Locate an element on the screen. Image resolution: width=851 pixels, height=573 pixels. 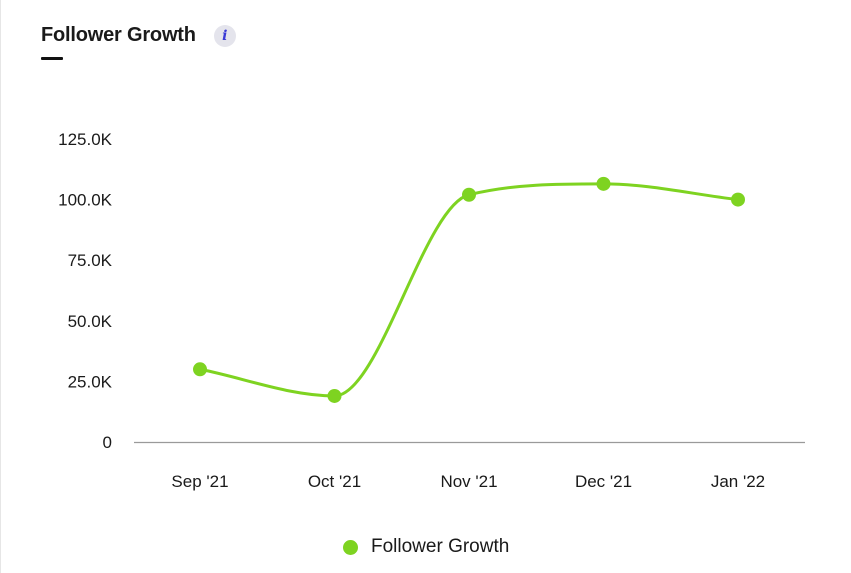
legend-item-follower-growth: Follower Growth is located at coordinates (426, 547).